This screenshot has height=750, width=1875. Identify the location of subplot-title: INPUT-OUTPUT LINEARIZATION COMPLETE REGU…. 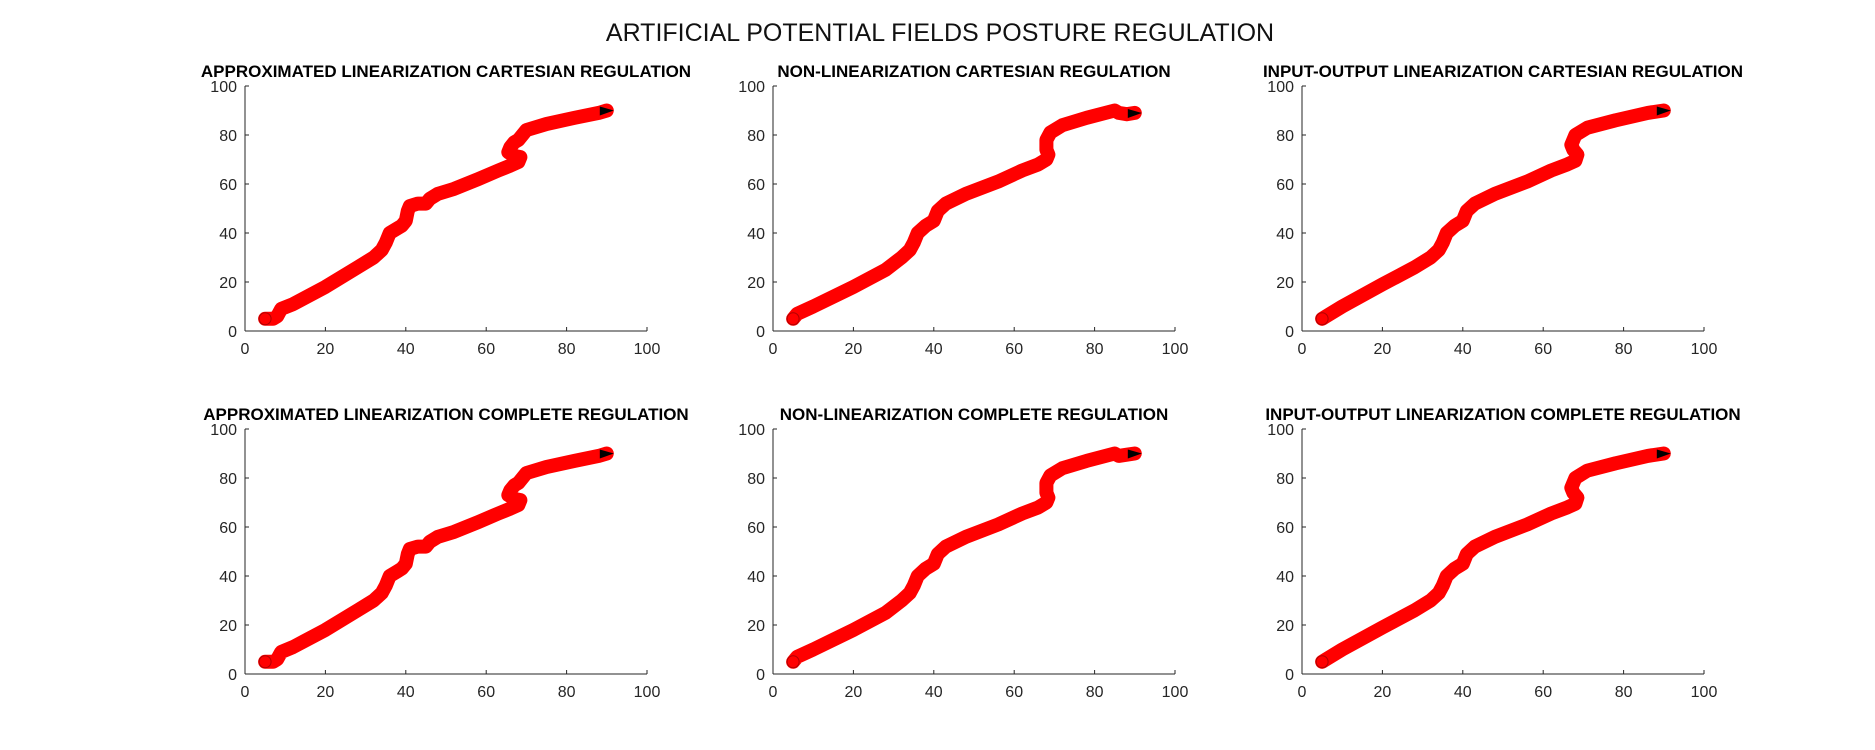
(1502, 414).